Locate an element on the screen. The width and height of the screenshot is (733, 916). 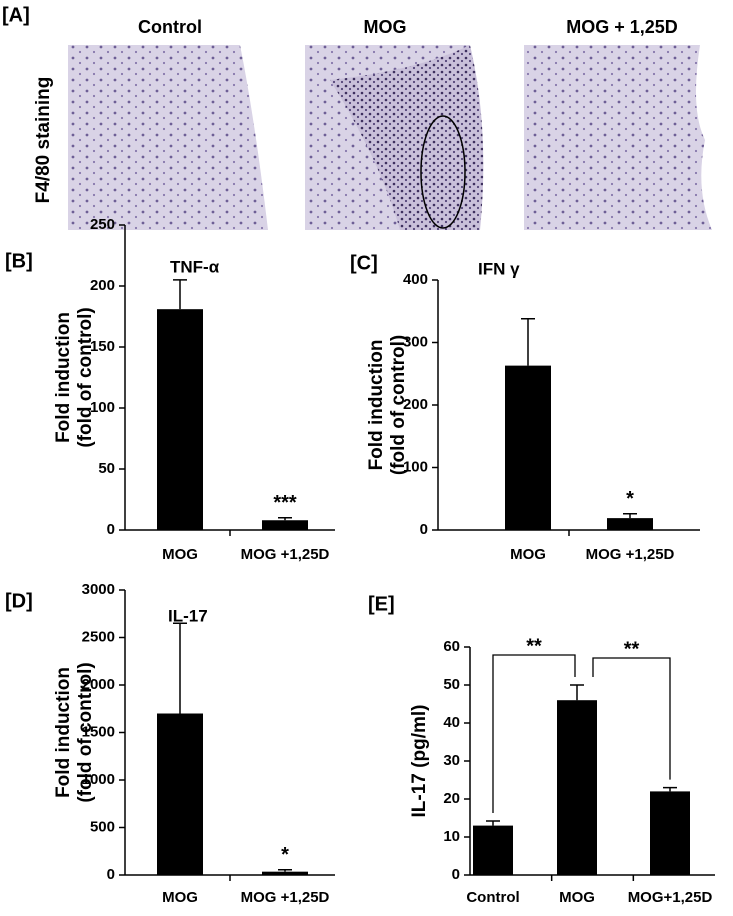
chart-title: IL-17 is located at coordinates (188, 615).